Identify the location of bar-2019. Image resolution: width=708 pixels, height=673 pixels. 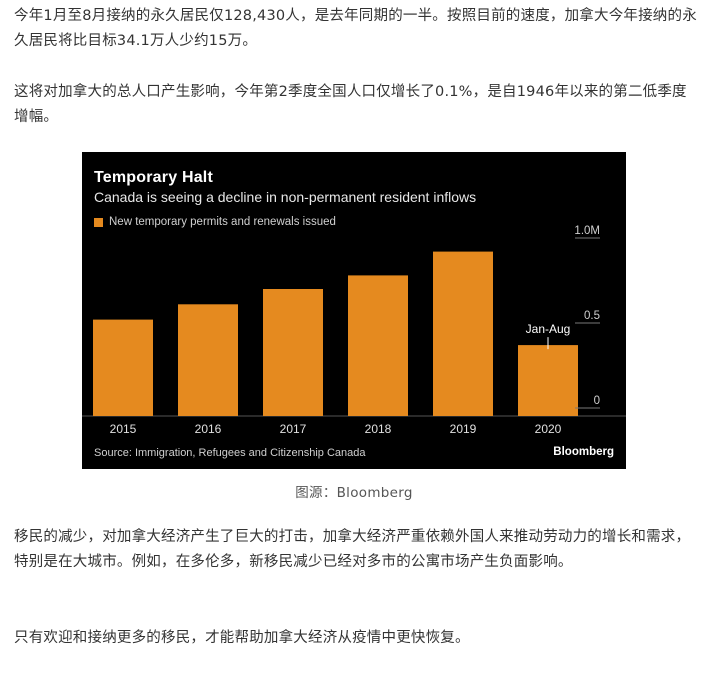
(463, 333).